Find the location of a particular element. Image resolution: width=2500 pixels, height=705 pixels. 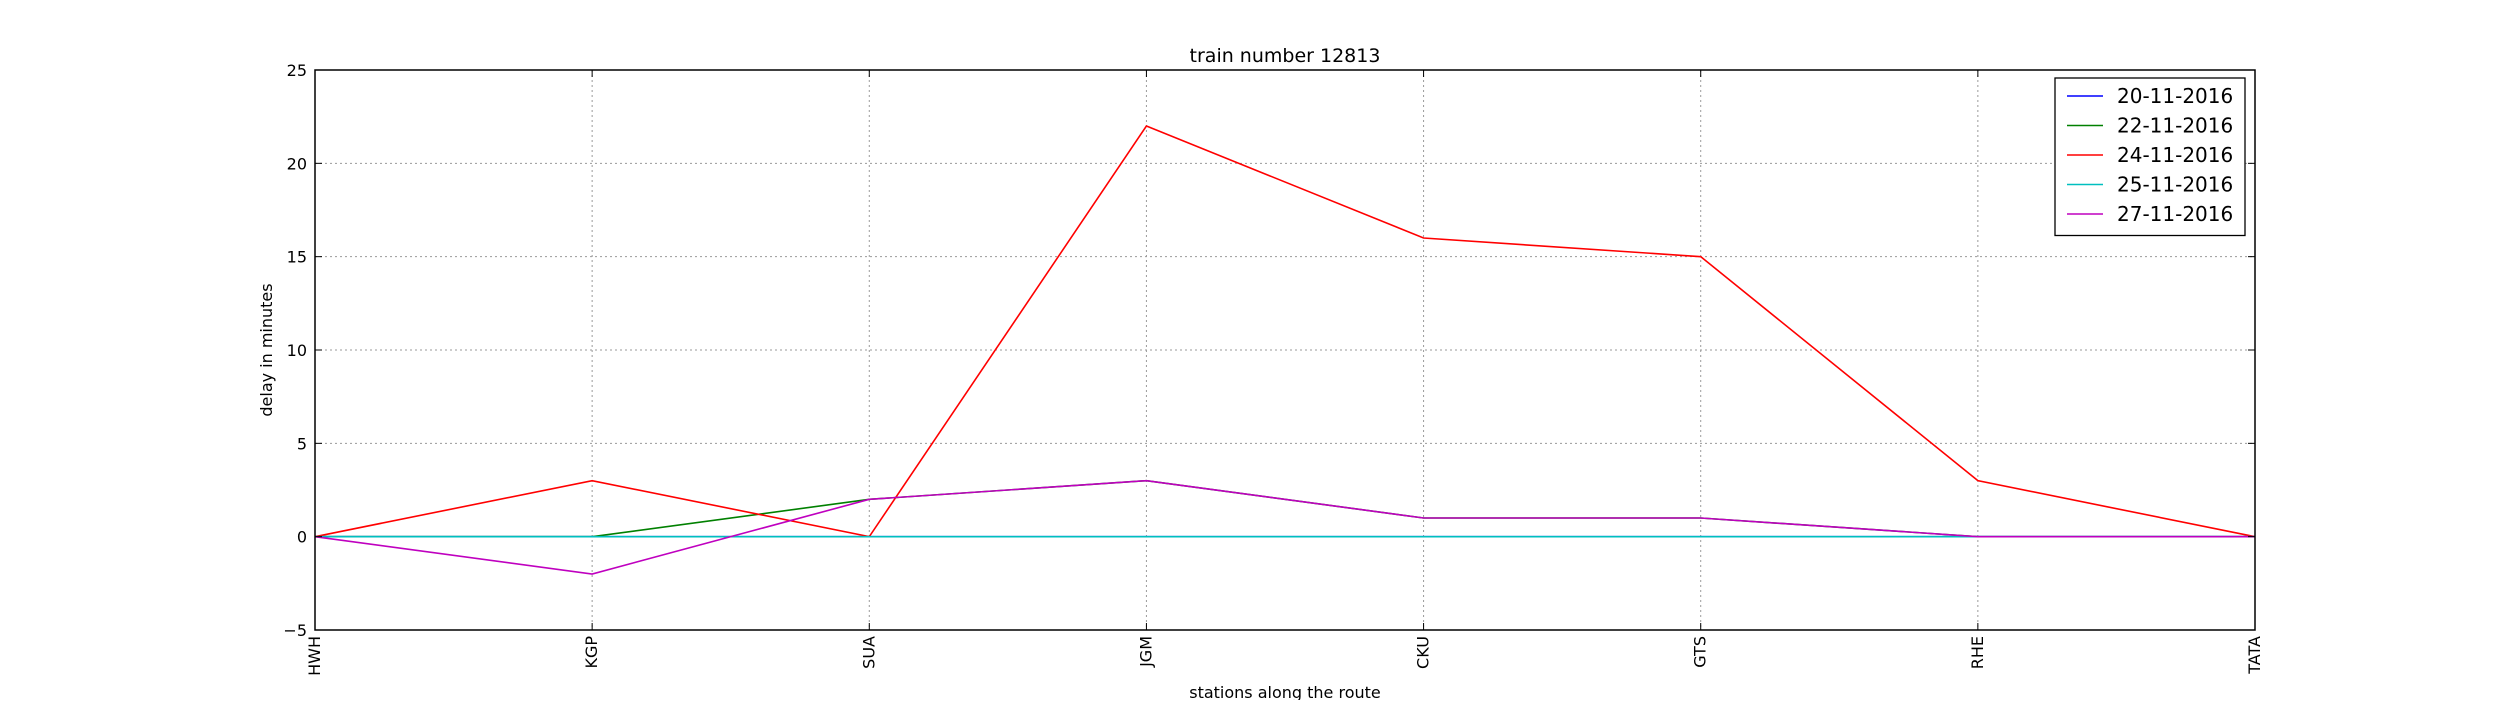

legend-label: 25-11-2016 is located at coordinates (2175, 185).